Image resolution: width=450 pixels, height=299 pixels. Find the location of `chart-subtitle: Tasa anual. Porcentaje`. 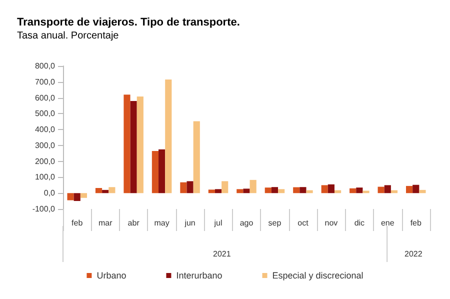

chart-subtitle: Tasa anual. Porcentaje is located at coordinates (68, 36).